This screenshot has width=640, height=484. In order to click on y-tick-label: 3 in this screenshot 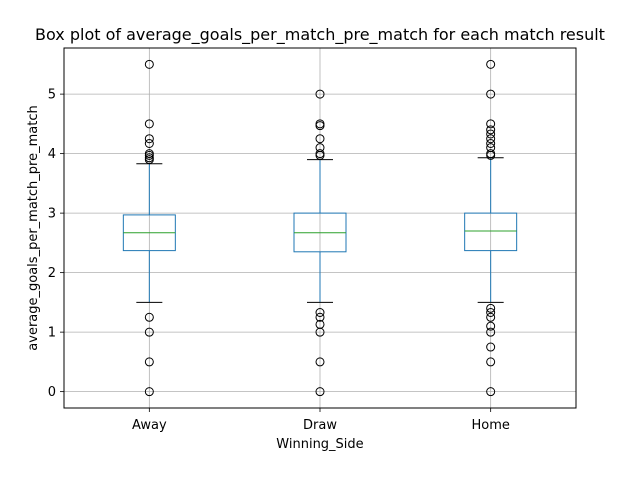, I will do `click(52, 214)`.